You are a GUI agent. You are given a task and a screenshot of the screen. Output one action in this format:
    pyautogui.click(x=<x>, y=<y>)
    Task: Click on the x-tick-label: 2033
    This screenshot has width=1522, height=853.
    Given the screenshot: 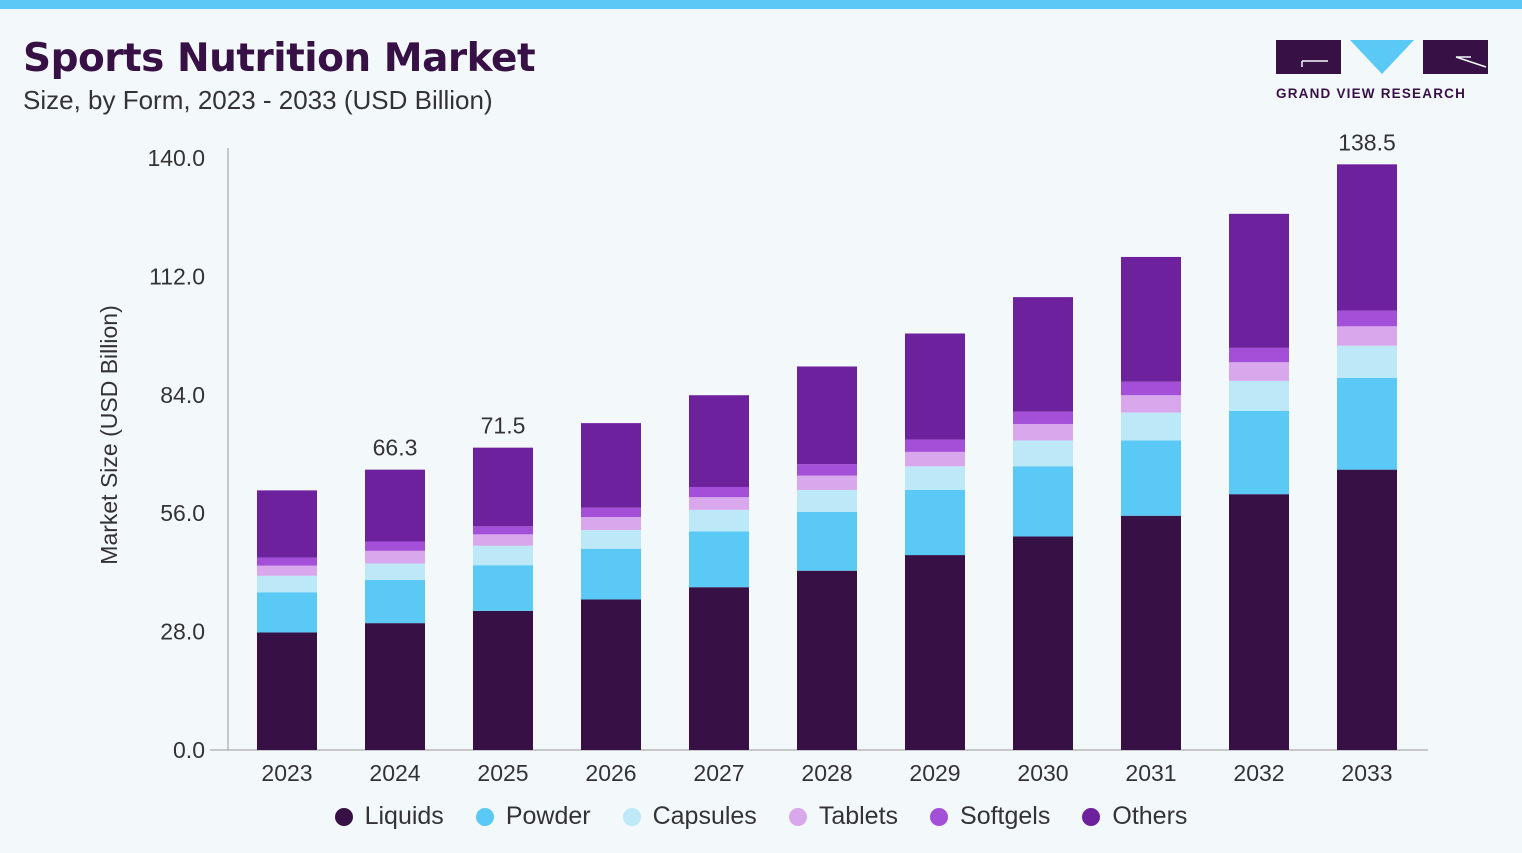 What is the action you would take?
    pyautogui.click(x=1366, y=773)
    